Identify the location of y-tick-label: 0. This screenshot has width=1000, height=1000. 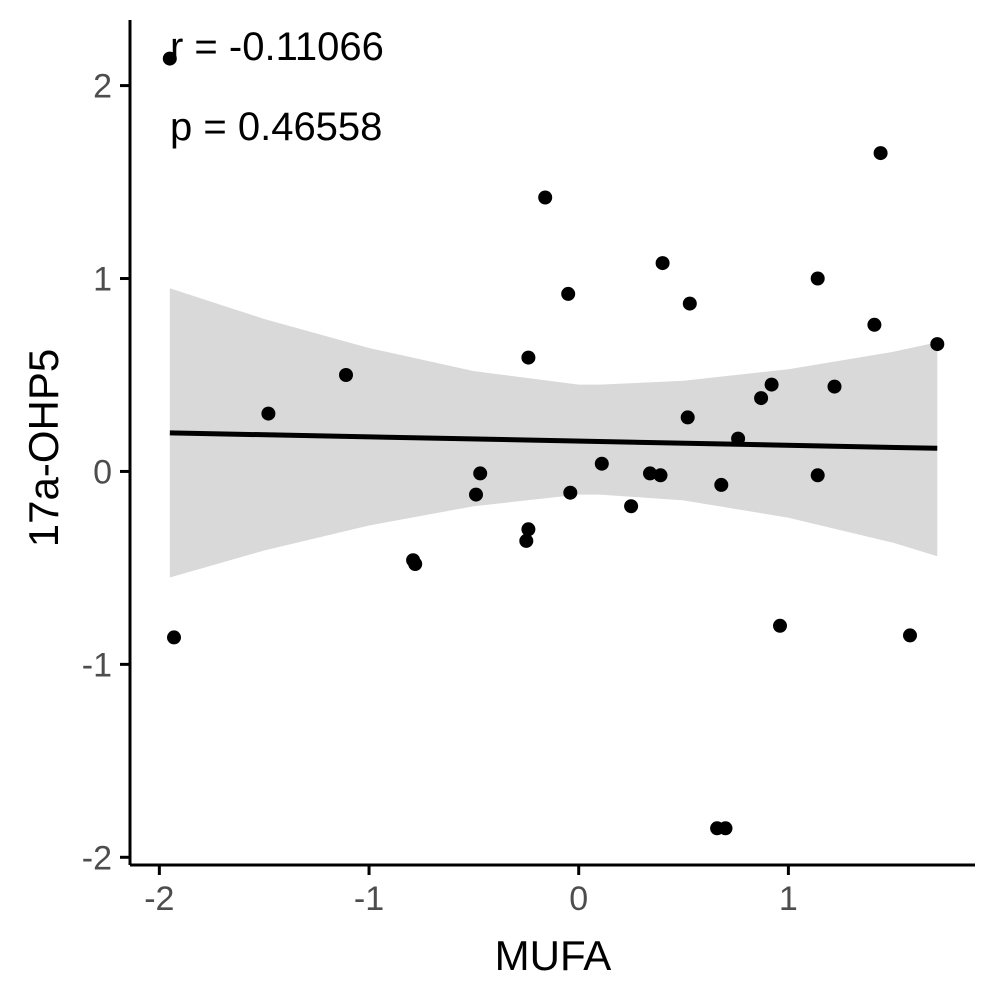
(102, 472).